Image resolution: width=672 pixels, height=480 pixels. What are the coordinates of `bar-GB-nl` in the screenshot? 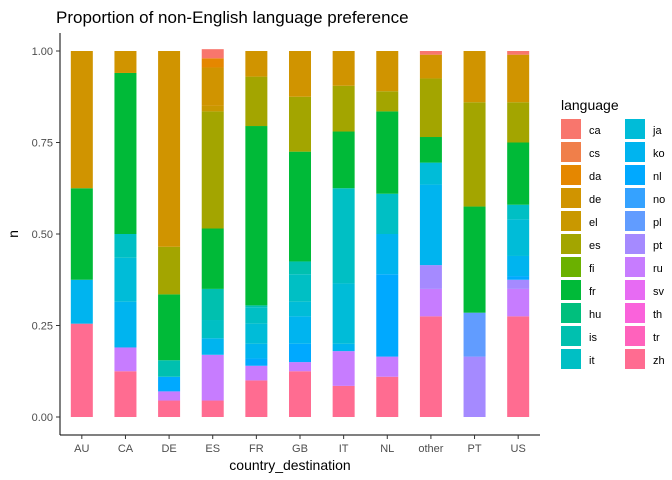 It's located at (300, 353).